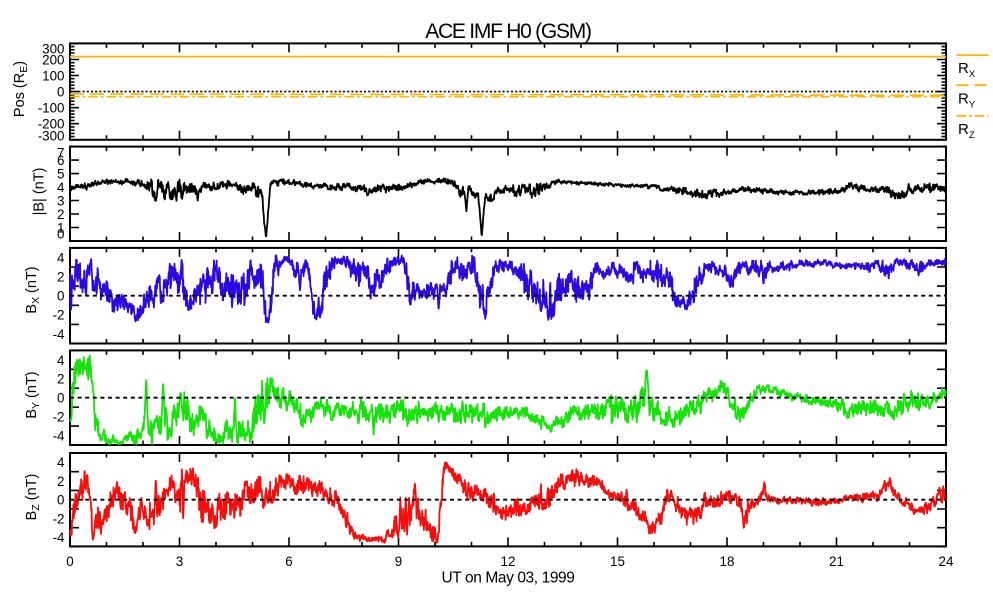  What do you see at coordinates (33, 497) in the screenshot?
I see `svg-text: BZ (nT)` at bounding box center [33, 497].